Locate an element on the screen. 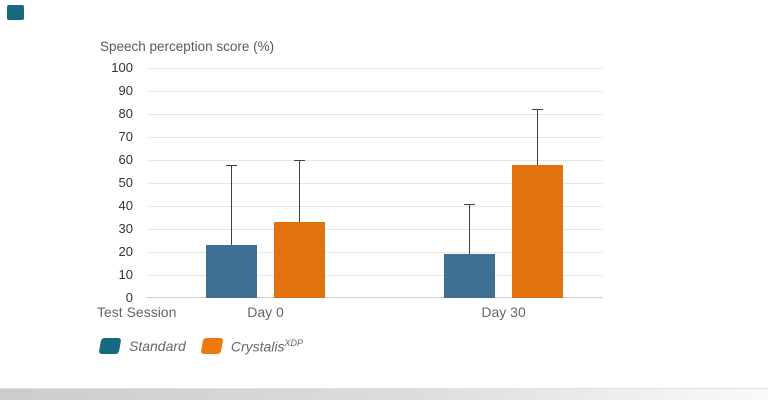 The image size is (768, 400). y-axis-tick-label: 60 is located at coordinates (125, 159).